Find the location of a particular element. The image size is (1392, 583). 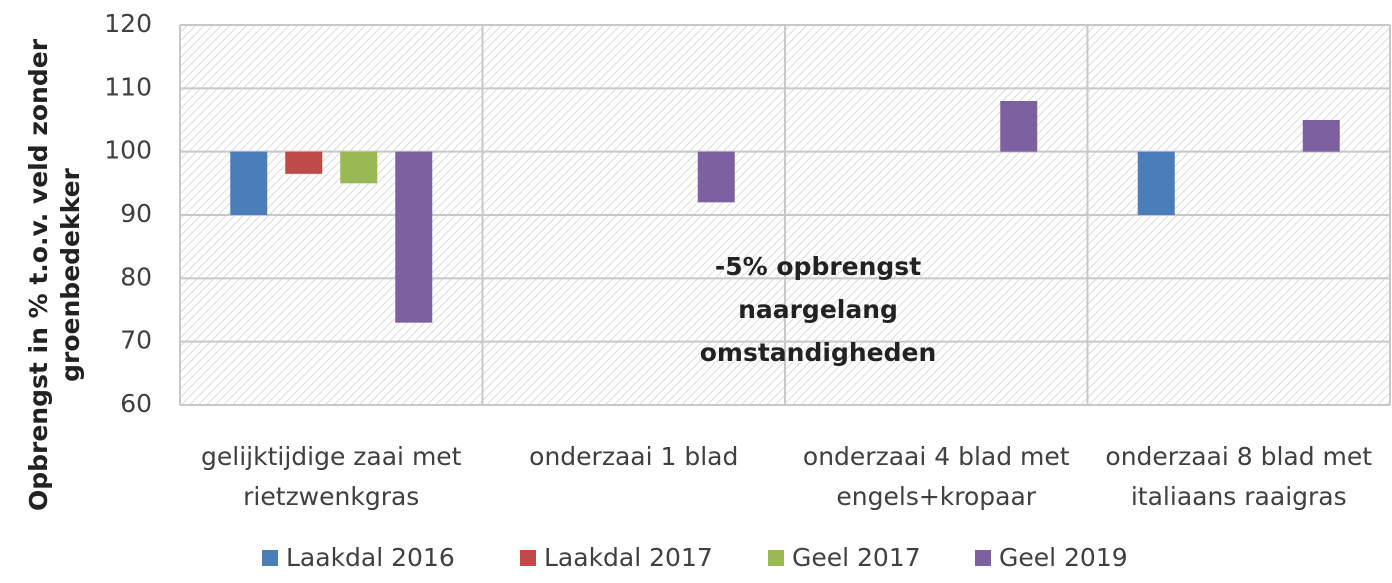

y-tick-label: 120 is located at coordinates (128, 23).